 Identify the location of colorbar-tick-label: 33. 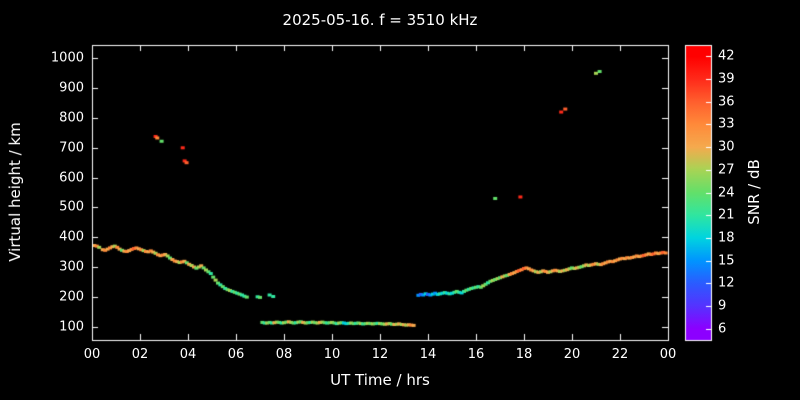
(726, 124).